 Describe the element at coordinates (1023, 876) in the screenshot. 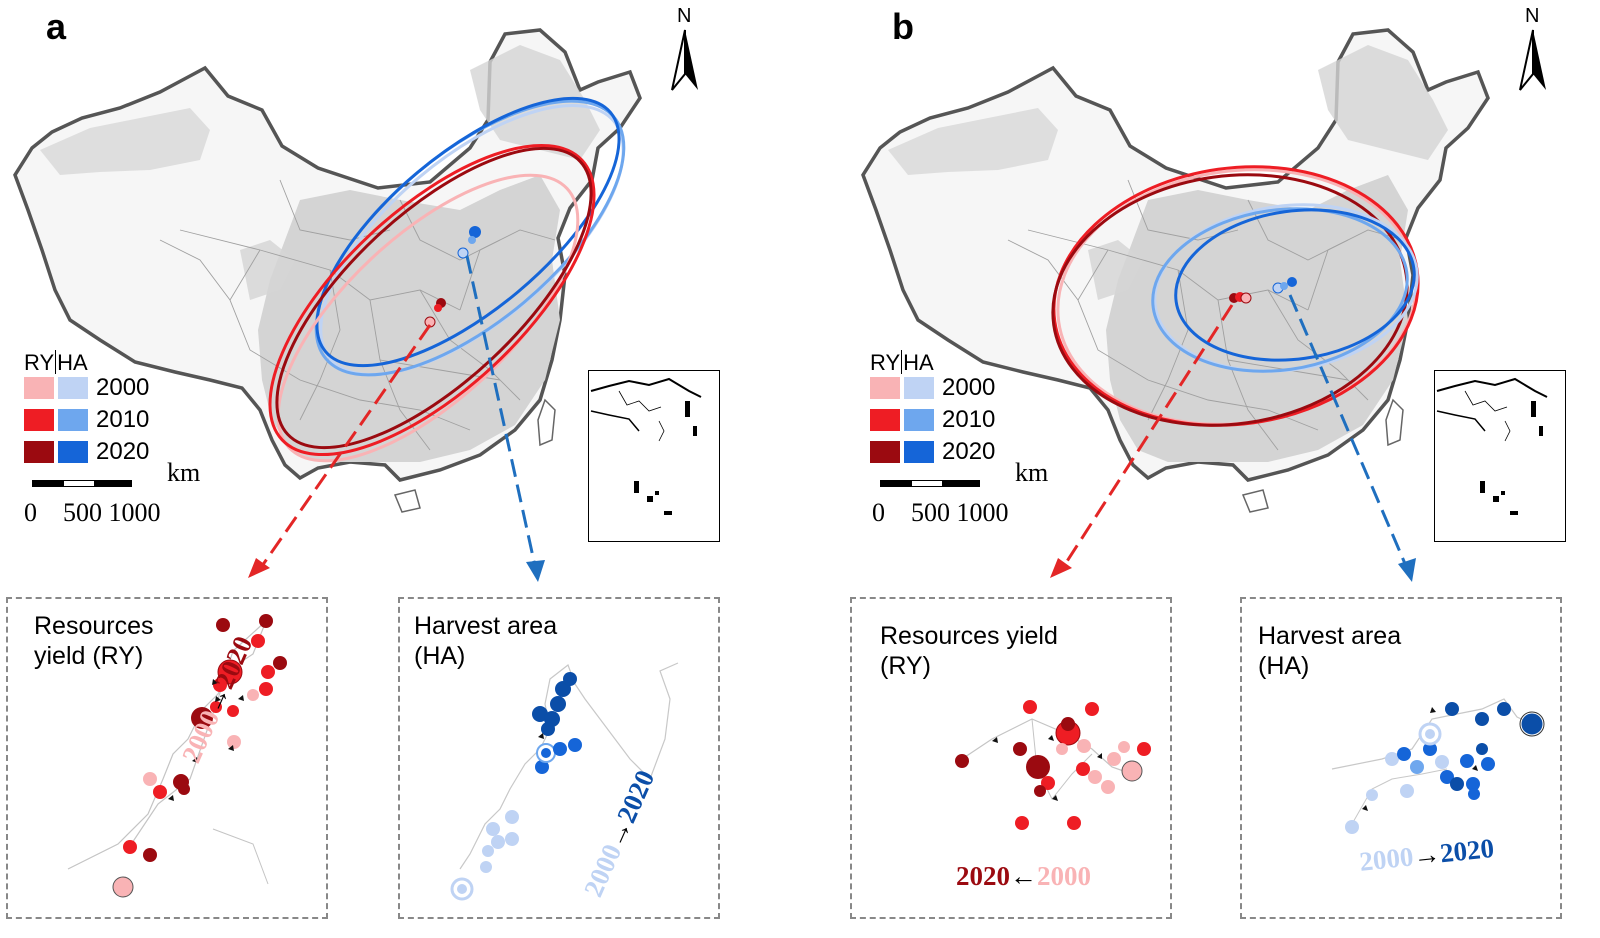

I see `ry-year-range: 2020←2000` at that location.